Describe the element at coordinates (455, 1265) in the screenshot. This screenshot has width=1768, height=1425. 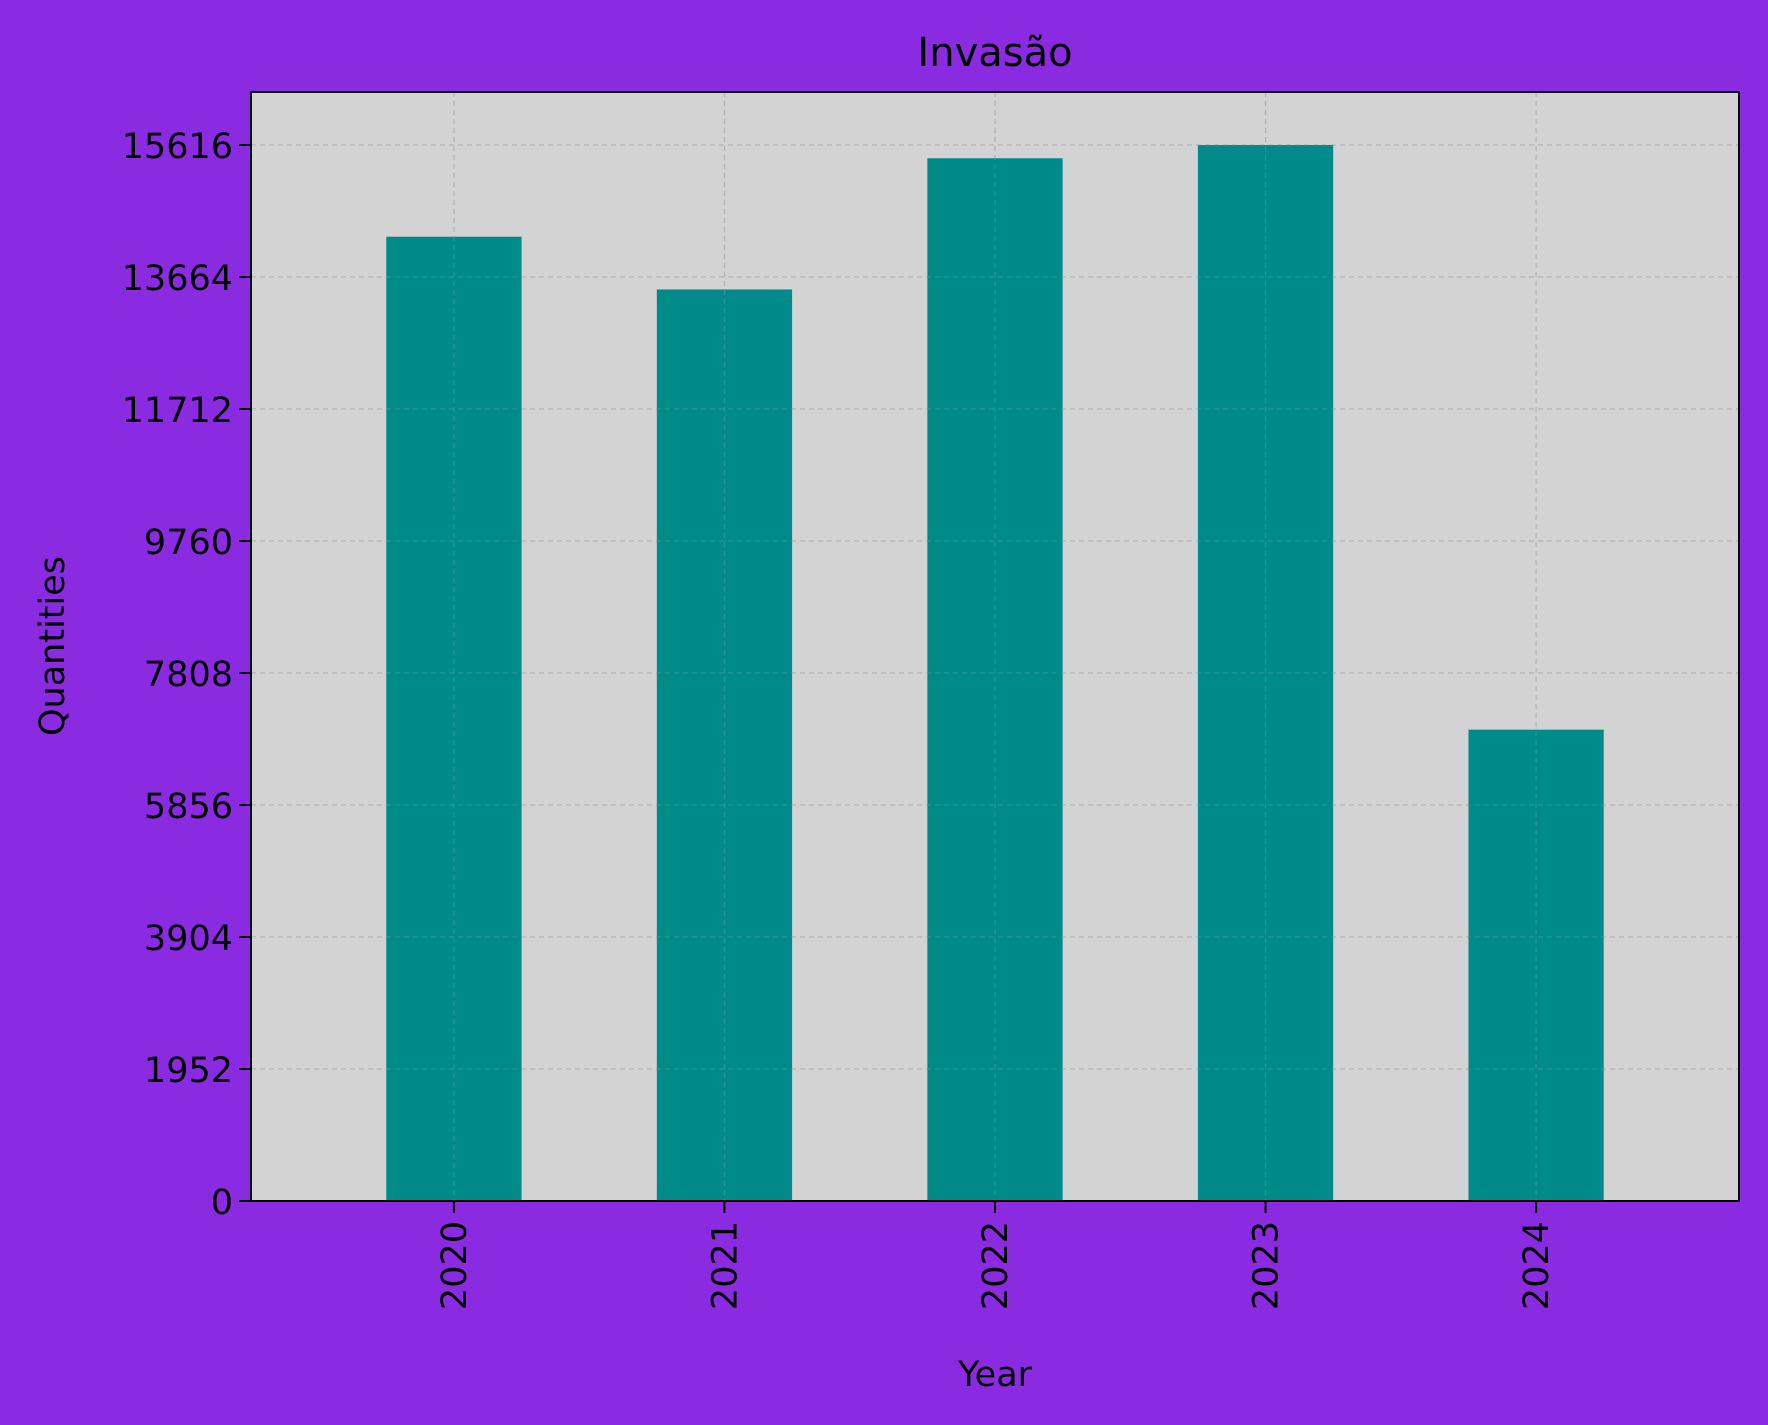
I see `x-tick-label: 2020` at that location.